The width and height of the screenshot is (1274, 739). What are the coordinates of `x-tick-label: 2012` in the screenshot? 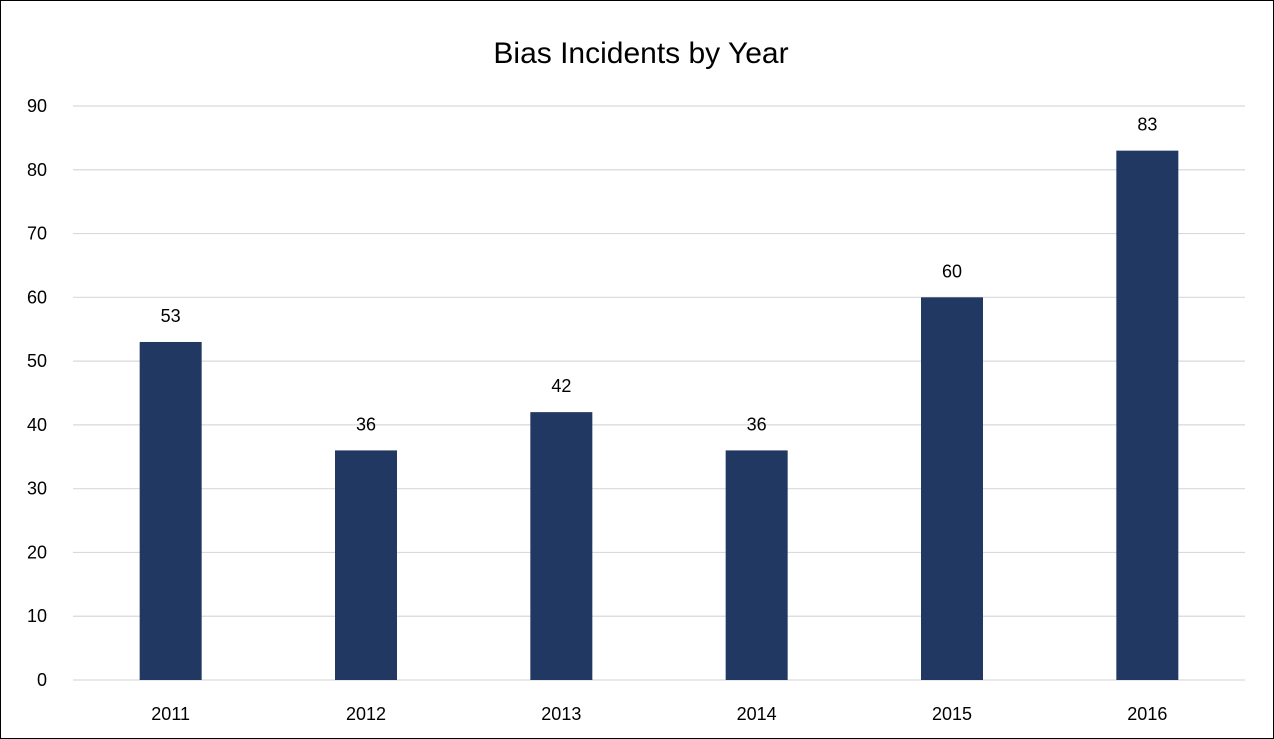 It's located at (366, 714).